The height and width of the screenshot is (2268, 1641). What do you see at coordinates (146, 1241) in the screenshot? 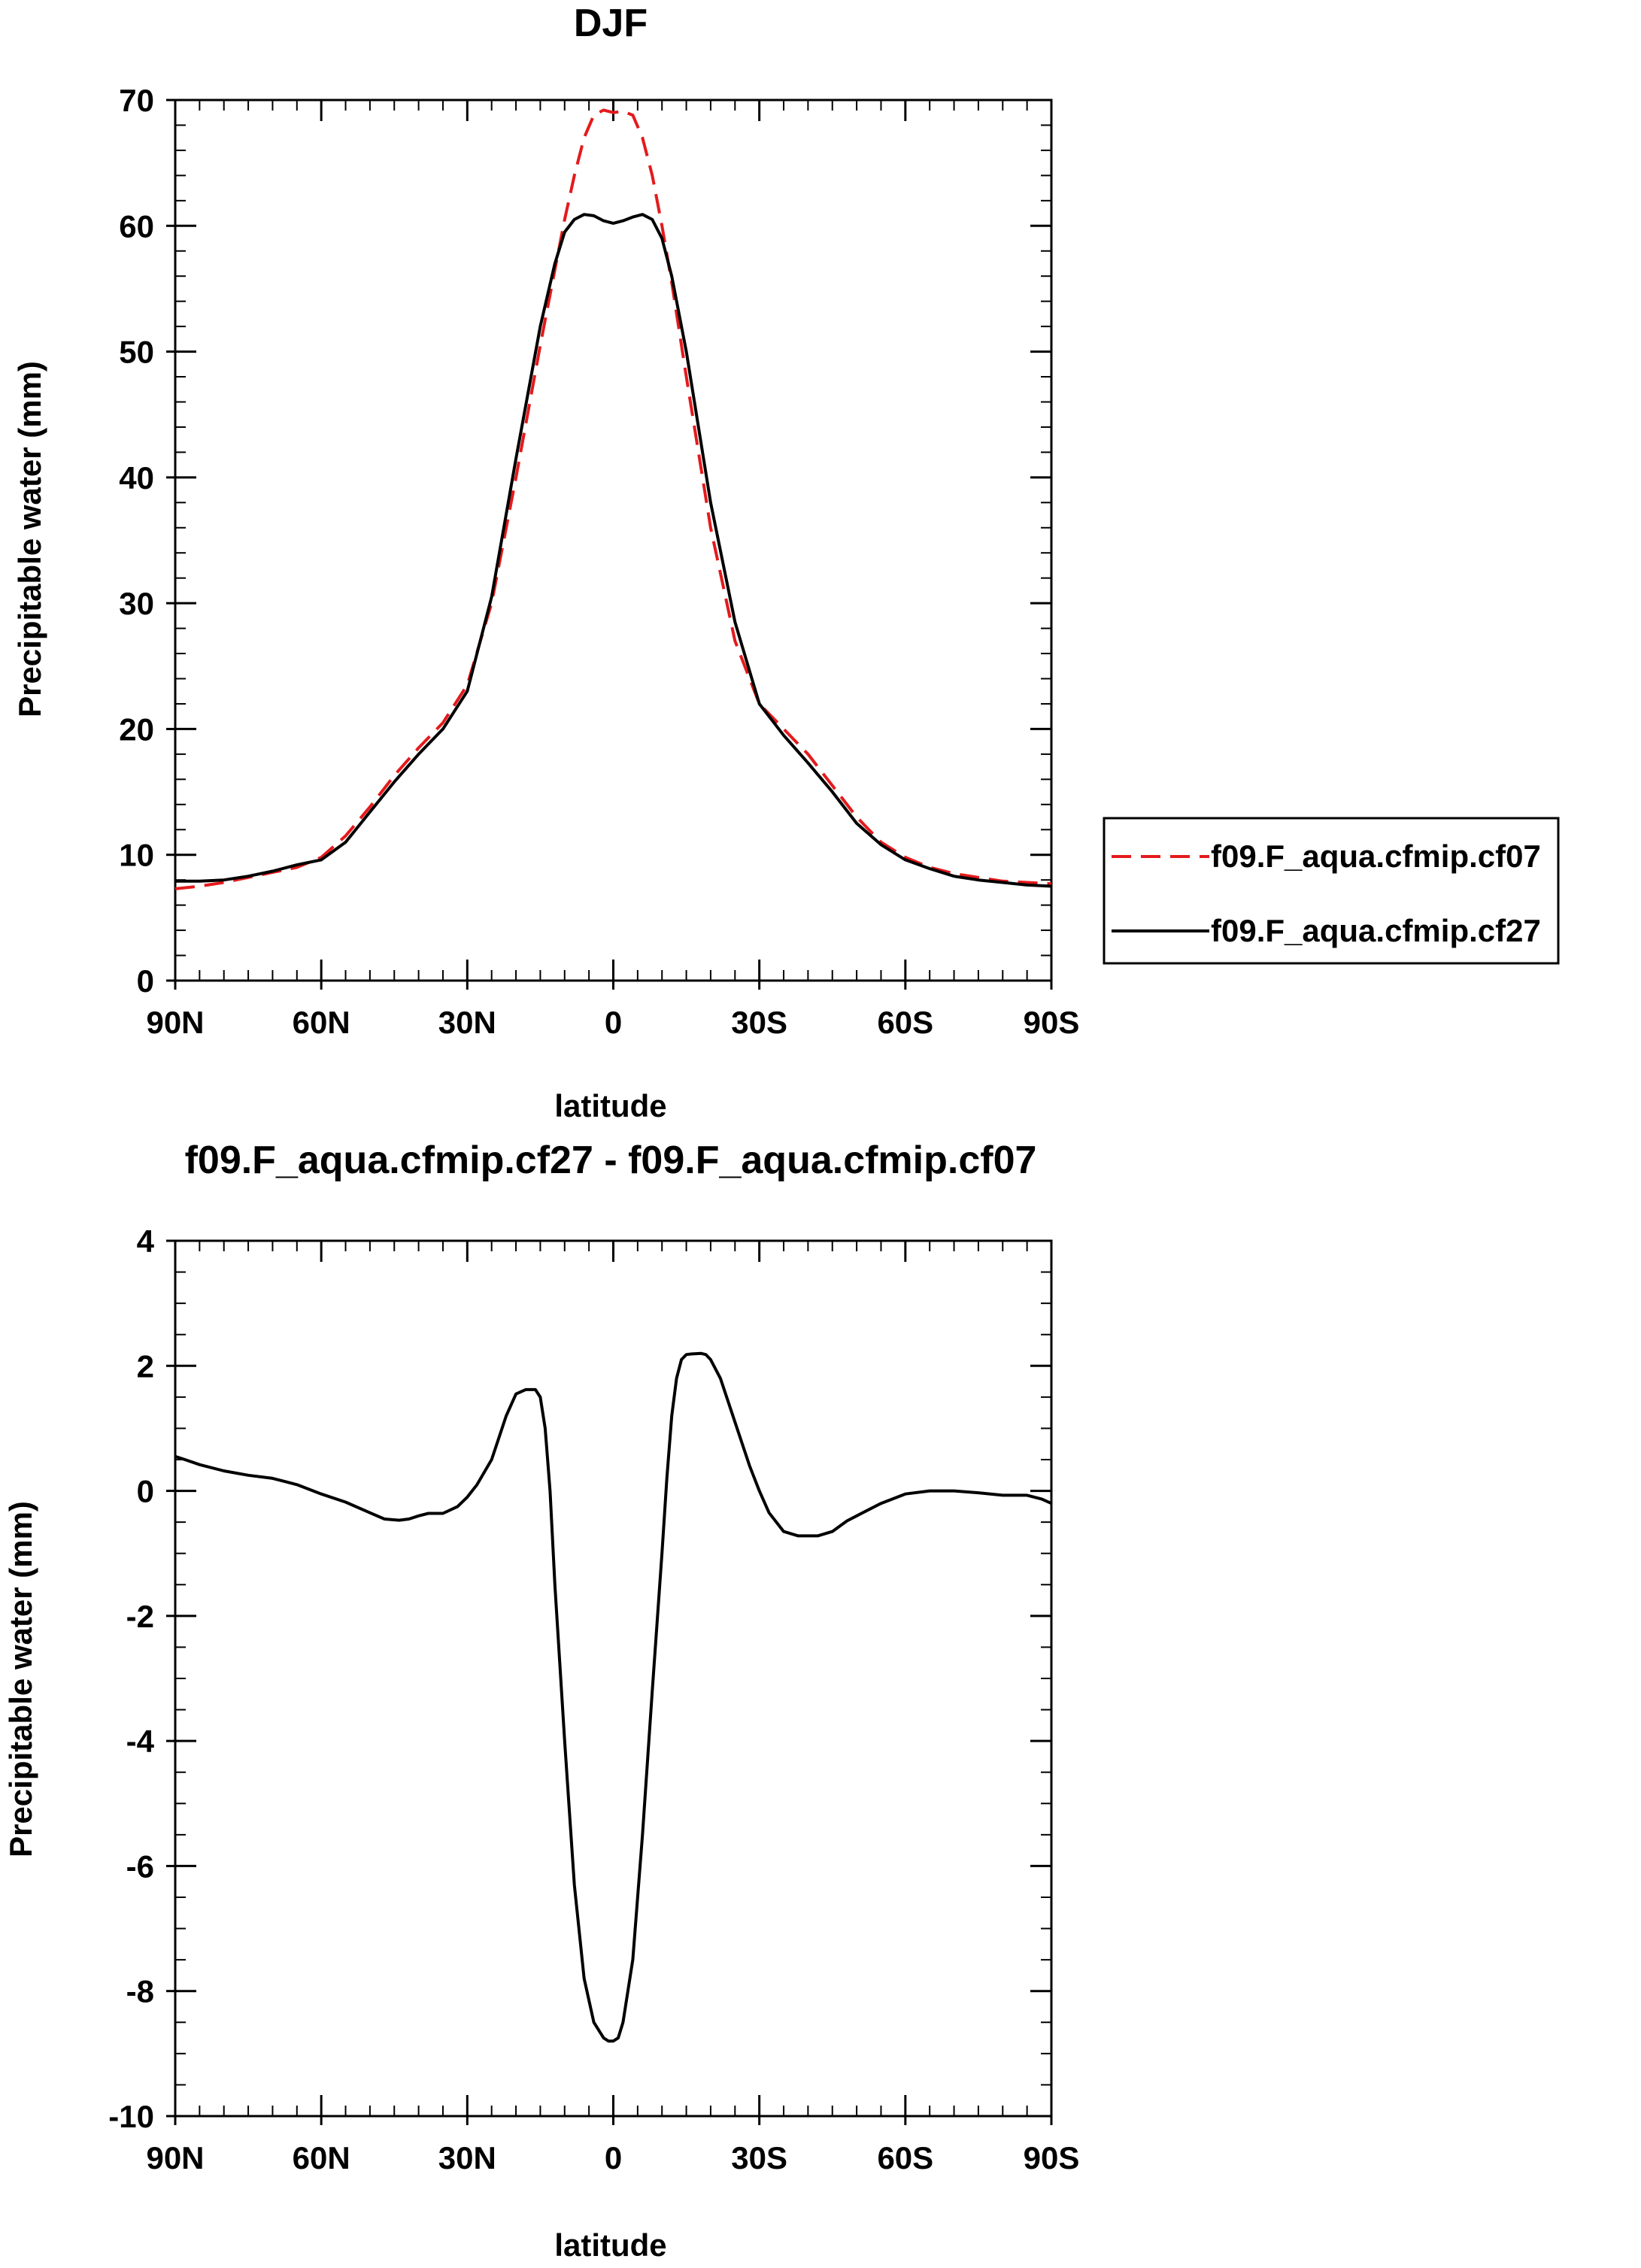
I see `diff-y-tick-label: 4` at bounding box center [146, 1241].